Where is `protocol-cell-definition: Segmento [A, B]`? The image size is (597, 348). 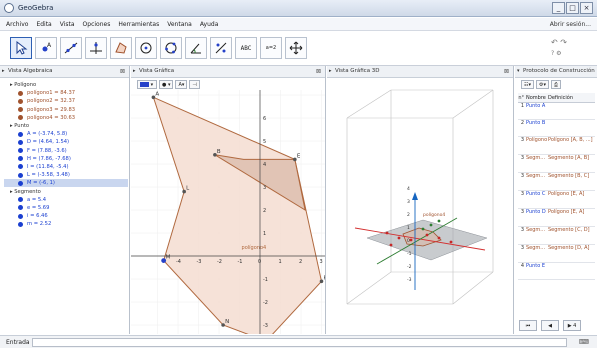 protocol-cell-definition: Segmento [A, B] is located at coordinates (569, 158).